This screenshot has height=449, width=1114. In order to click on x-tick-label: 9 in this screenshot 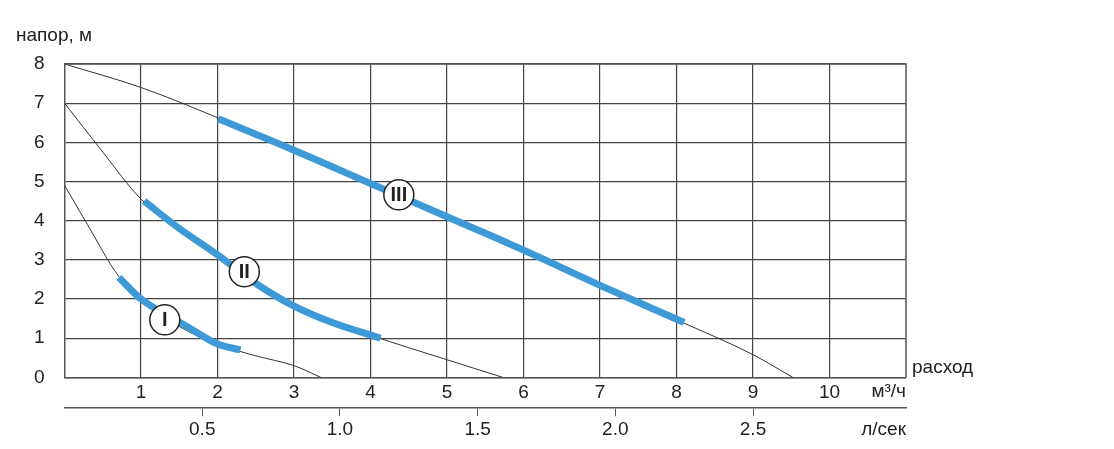, I will do `click(753, 392)`.